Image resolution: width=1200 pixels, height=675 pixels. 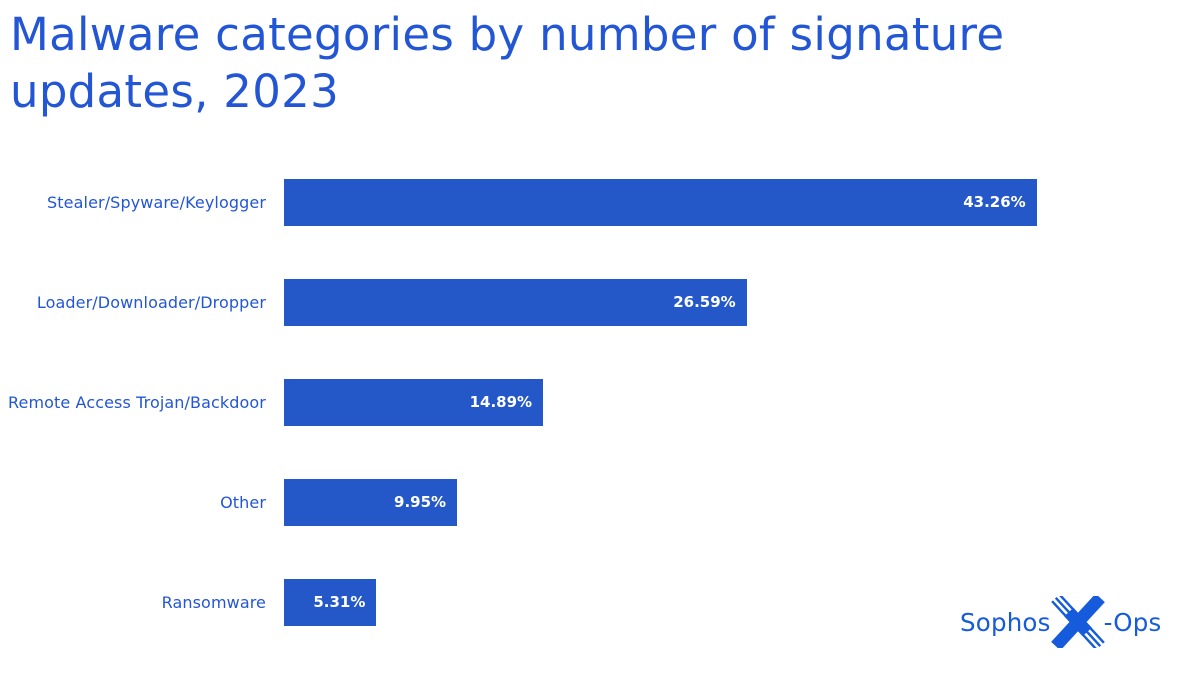 What do you see at coordinates (371, 502) in the screenshot?
I see `bar: 9.95%` at bounding box center [371, 502].